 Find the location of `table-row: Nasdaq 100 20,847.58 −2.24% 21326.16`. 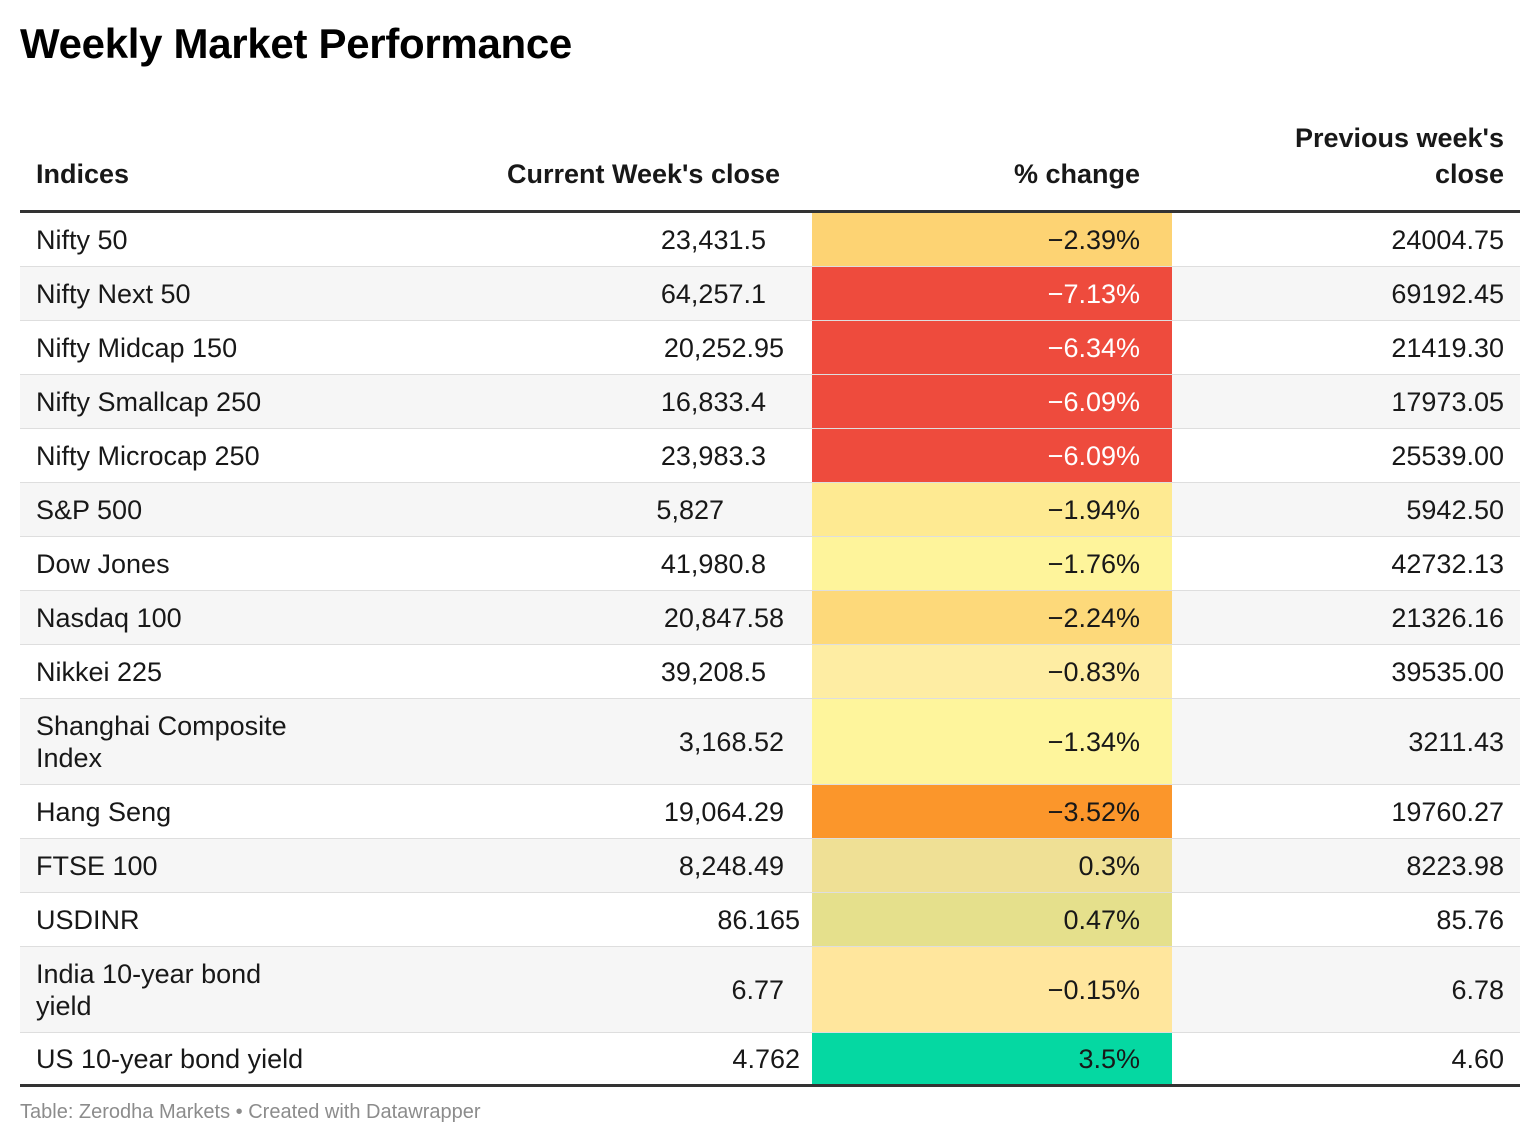

table-row: Nasdaq 100 20,847.58 −2.24% 21326.16 is located at coordinates (770, 618).